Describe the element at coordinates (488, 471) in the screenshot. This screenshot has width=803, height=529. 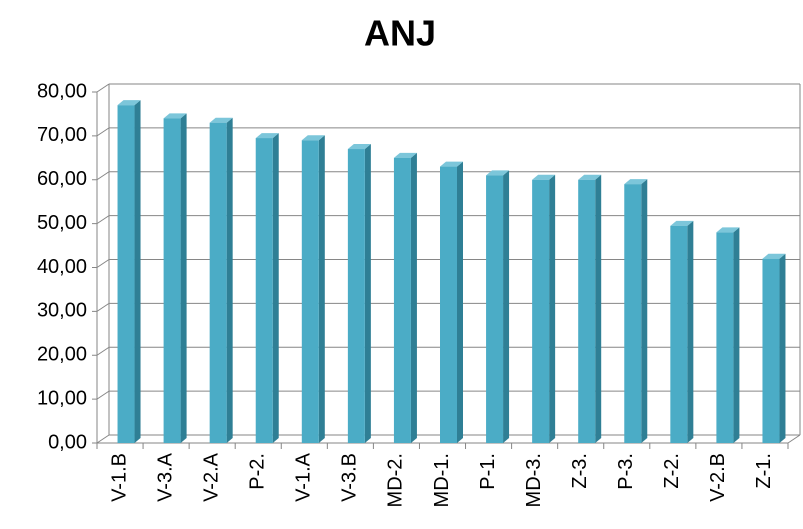
I see `x-tick-label: P-1.` at that location.